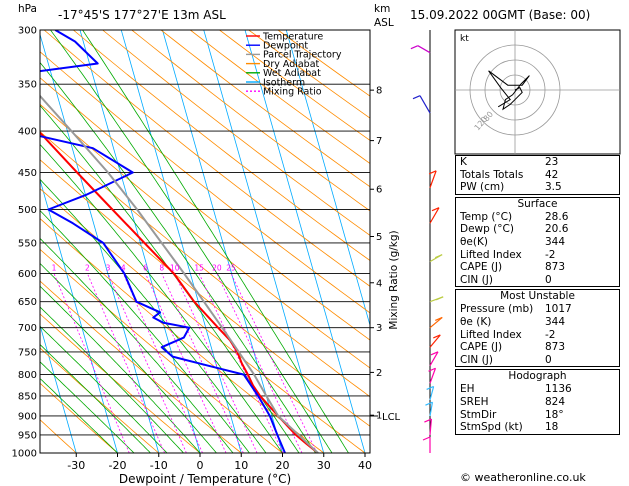  I want to click on x-tick-label: -10, so click(159, 465).